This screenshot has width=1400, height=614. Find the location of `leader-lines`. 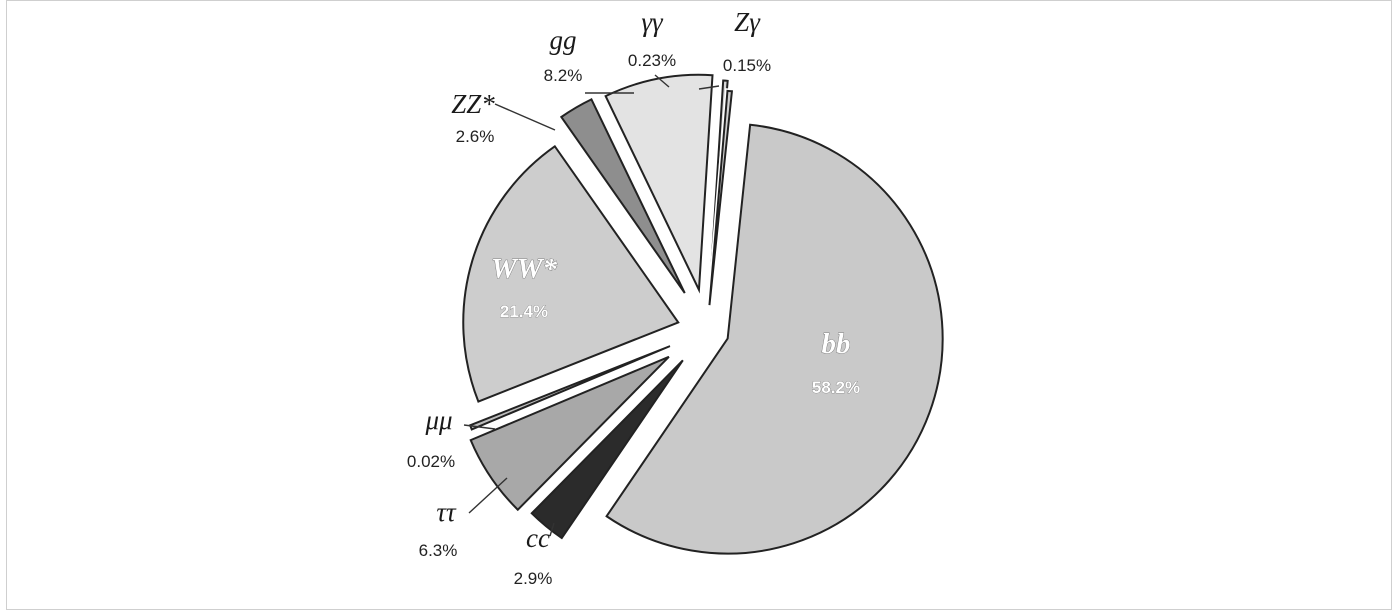

leader-lines is located at coordinates (591, 305).